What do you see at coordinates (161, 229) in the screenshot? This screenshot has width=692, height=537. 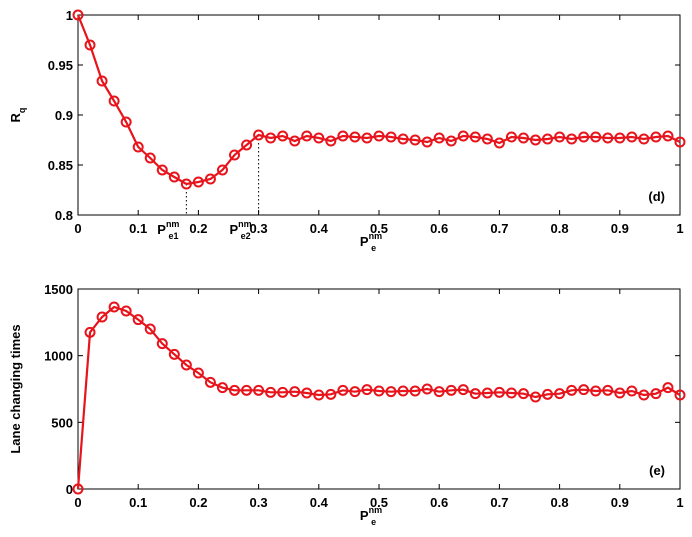 I see `annotation-label-base: P` at bounding box center [161, 229].